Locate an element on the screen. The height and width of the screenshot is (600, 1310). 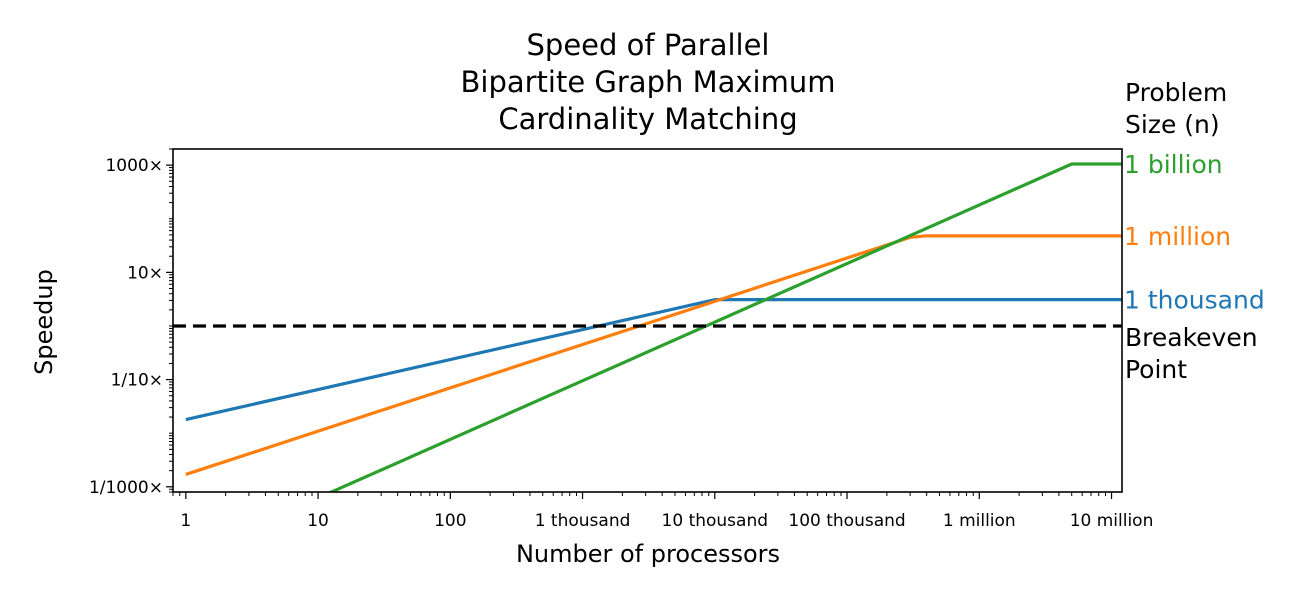
legend-title: Problem is located at coordinates (1176, 92).